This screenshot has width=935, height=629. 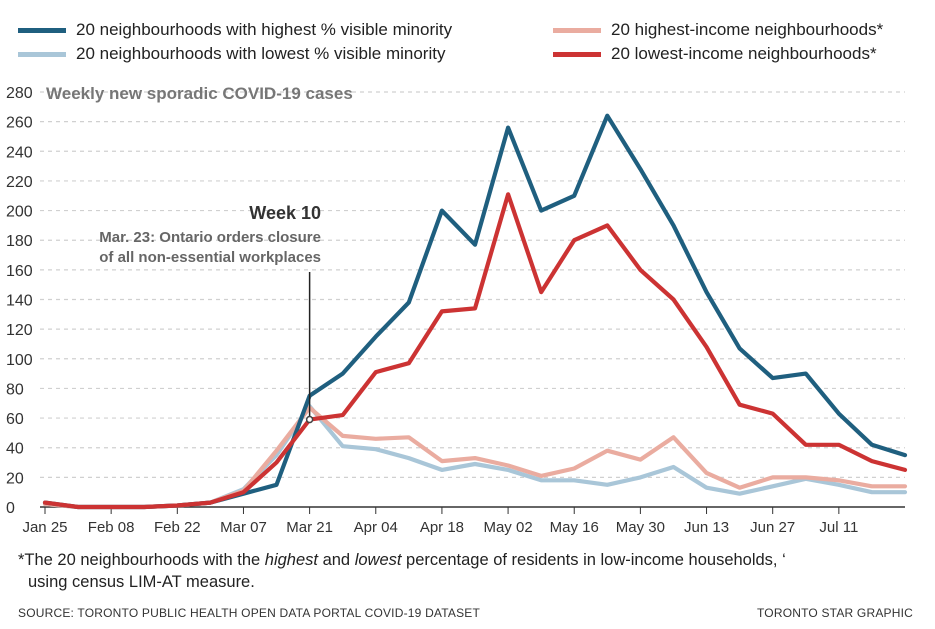 I want to click on y-tick-label: 280, so click(x=19, y=93).